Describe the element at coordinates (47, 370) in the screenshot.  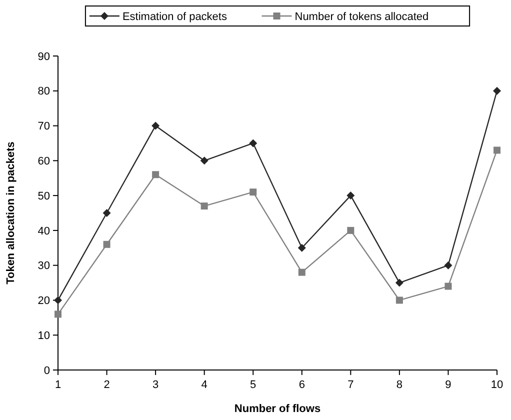
I see `y-tick-label: 0` at that location.